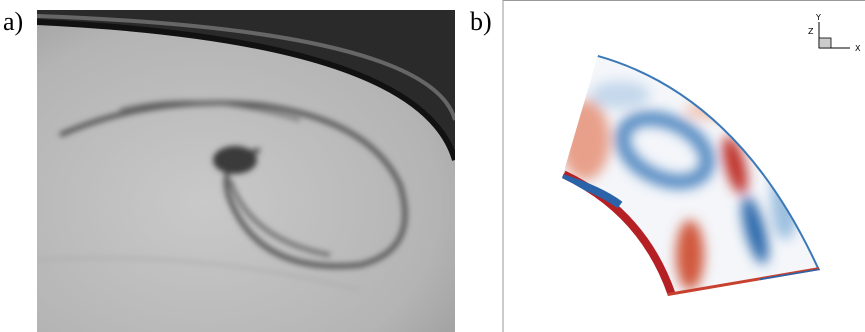  I want to click on axis-label: X, so click(858, 48).